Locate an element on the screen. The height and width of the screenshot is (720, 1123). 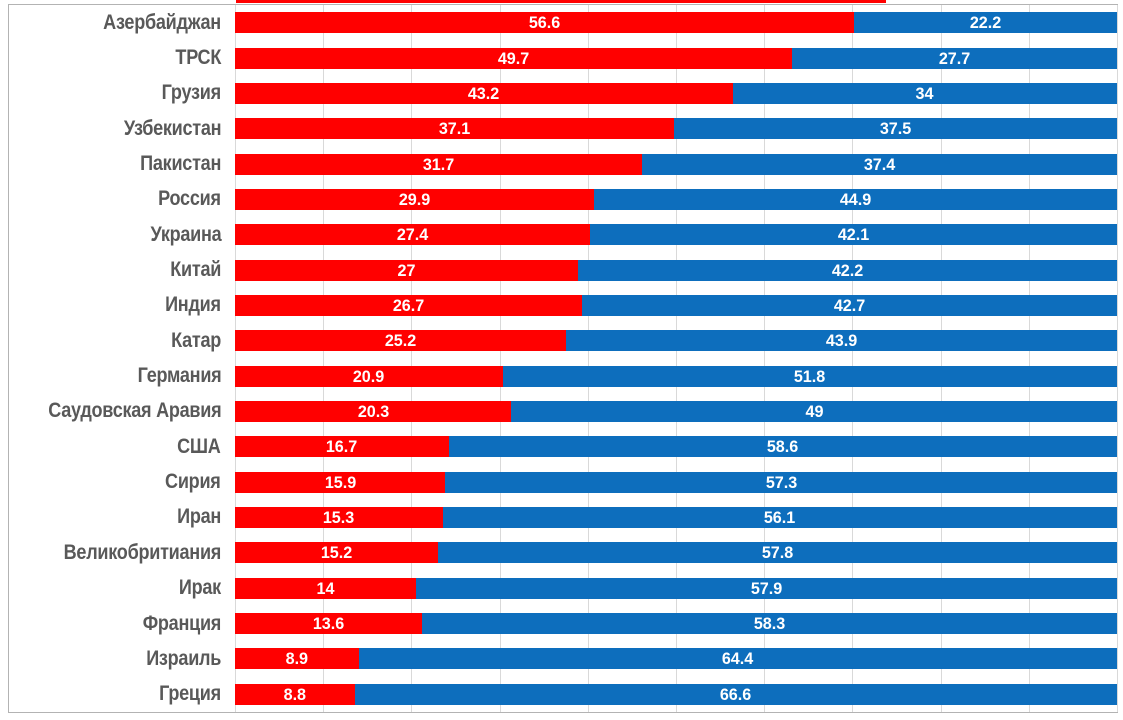
blue-bar-segment: 37.4 is located at coordinates (879, 164).